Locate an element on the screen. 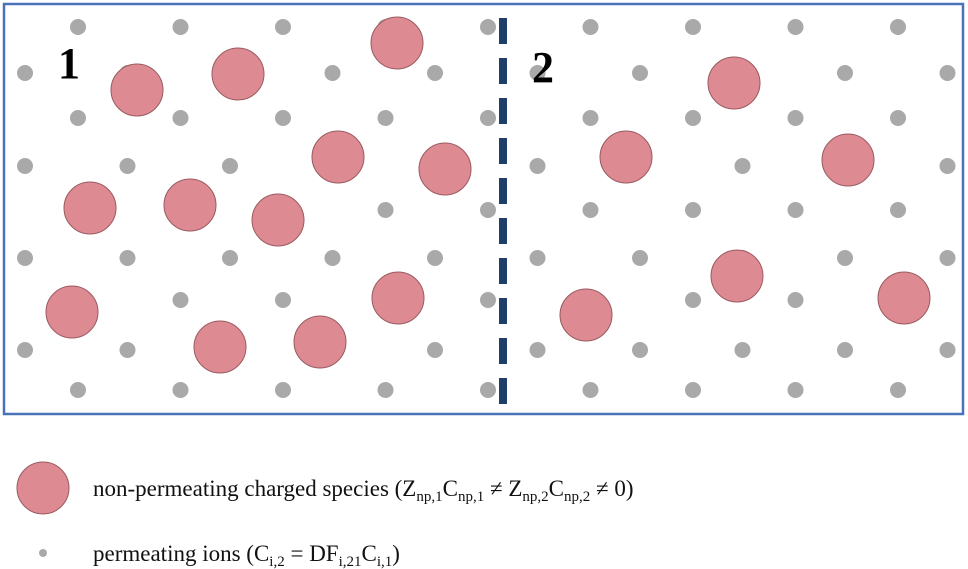 Image resolution: width=968 pixels, height=569 pixels. compartment-label: 1 is located at coordinates (69, 63).